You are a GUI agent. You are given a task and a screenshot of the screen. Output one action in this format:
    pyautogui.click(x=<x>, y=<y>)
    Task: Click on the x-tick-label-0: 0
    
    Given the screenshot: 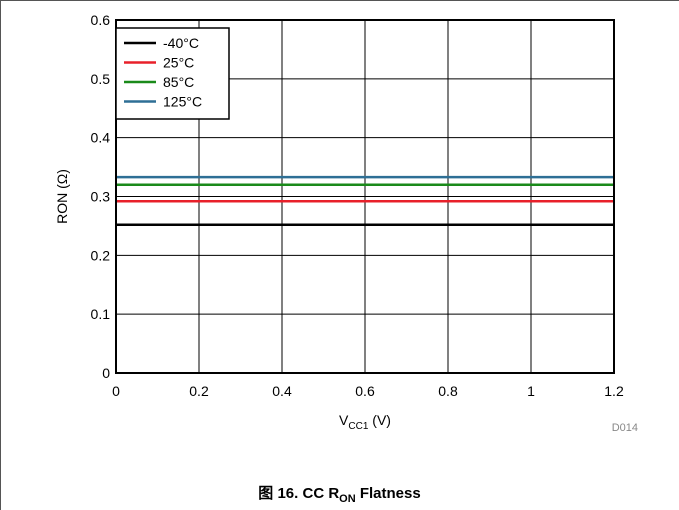 What is the action you would take?
    pyautogui.click(x=116, y=391)
    